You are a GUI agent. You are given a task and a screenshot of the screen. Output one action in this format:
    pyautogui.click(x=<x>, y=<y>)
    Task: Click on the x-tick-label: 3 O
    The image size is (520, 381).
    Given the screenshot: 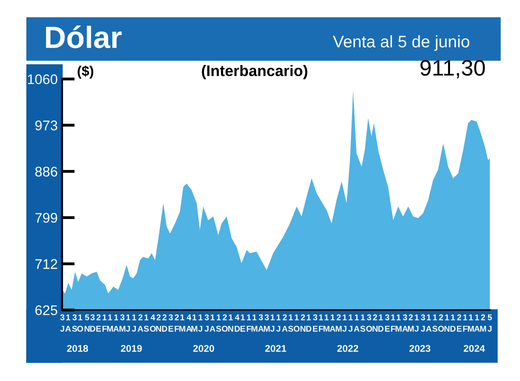 What is the action you would take?
    pyautogui.click(x=369, y=323)
    